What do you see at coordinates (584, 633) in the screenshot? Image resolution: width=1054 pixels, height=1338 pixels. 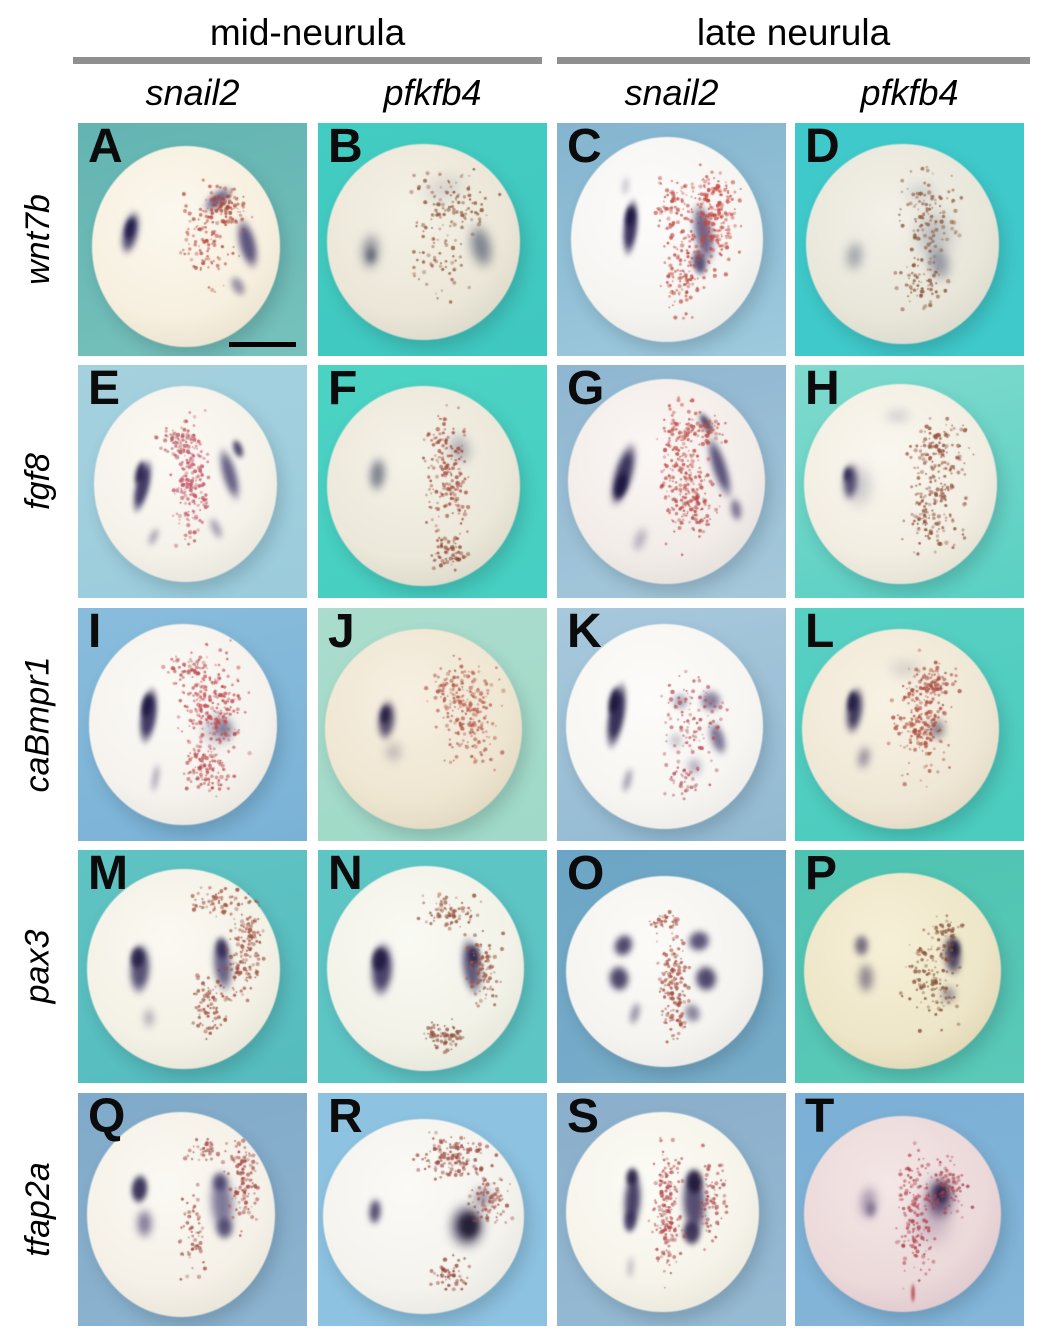 I see `panel-letter: K` at bounding box center [584, 633].